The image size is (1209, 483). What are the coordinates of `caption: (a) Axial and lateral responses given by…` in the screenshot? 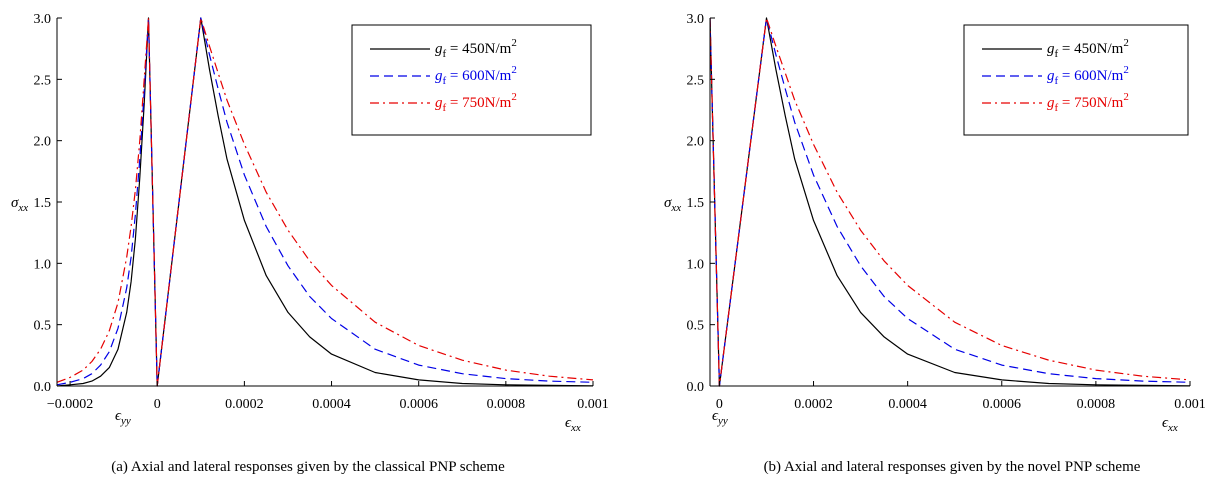 It's located at (308, 467).